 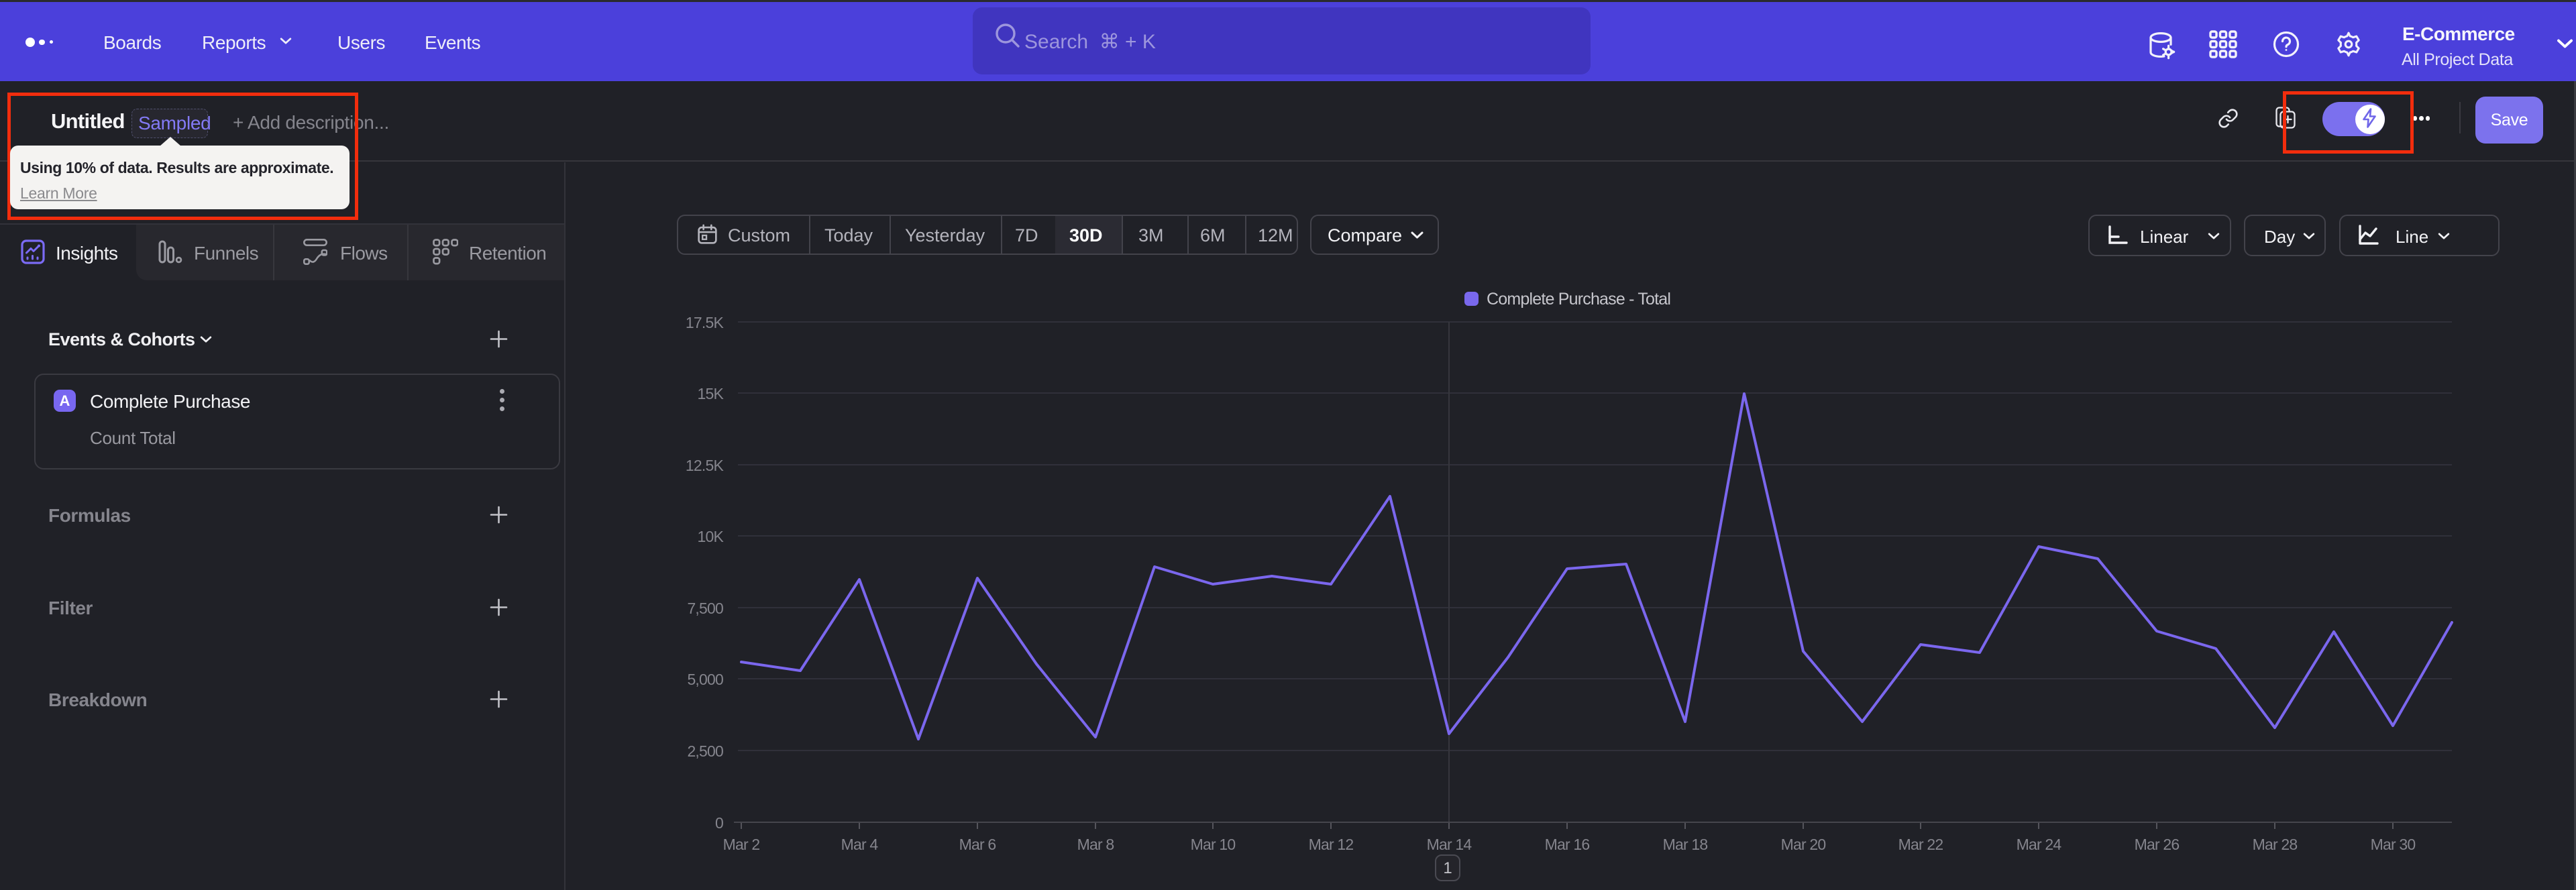 What do you see at coordinates (710, 536) in the screenshot?
I see `svg-text: 10K` at bounding box center [710, 536].